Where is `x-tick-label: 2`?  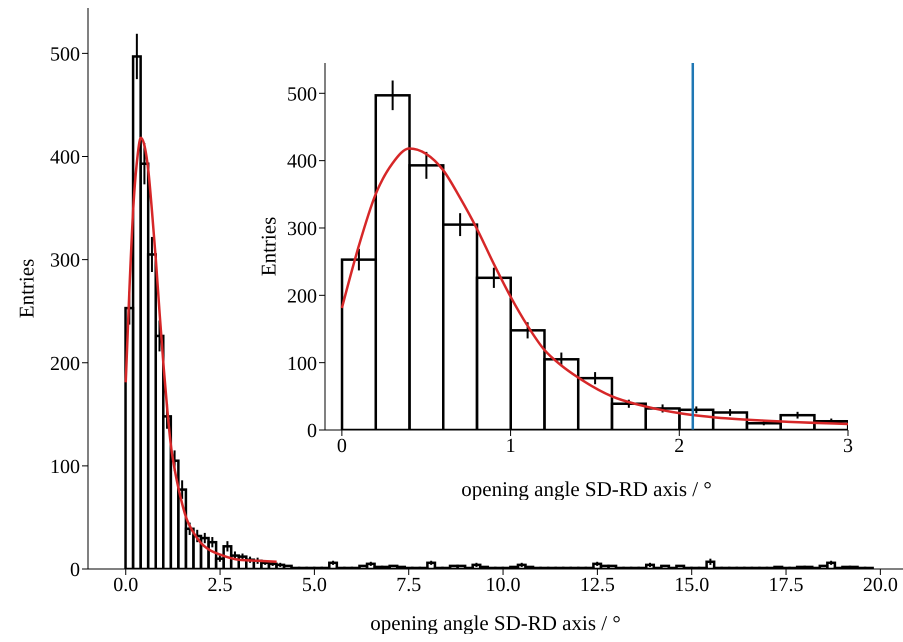
x-tick-label: 2 is located at coordinates (679, 446).